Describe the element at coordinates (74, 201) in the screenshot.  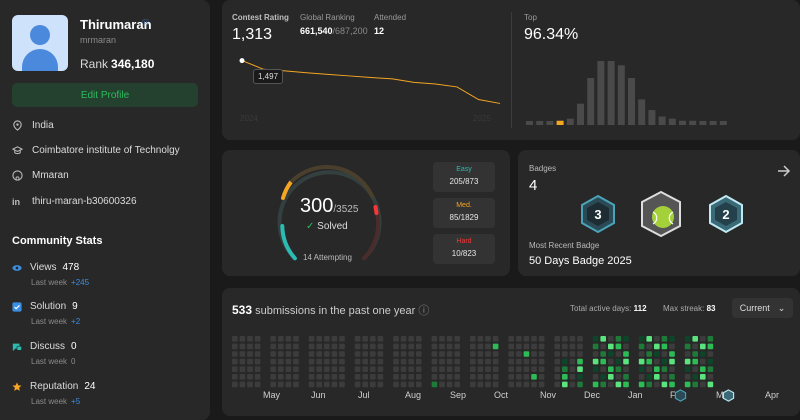
I see `info-linkedin: in thiru-maran-b30600326` at that location.